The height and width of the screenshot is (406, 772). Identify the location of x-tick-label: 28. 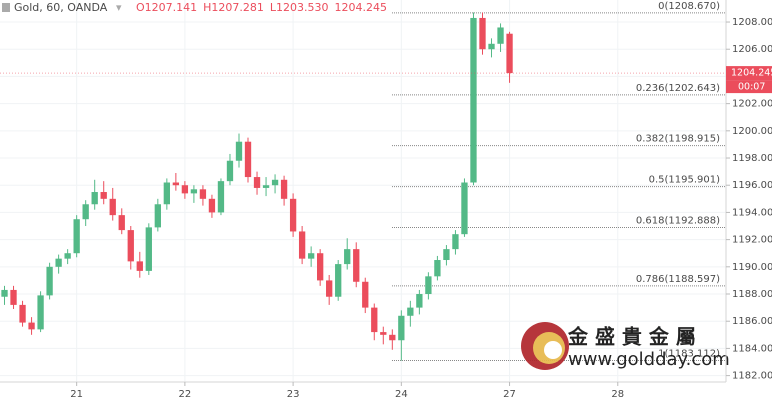
(617, 394).